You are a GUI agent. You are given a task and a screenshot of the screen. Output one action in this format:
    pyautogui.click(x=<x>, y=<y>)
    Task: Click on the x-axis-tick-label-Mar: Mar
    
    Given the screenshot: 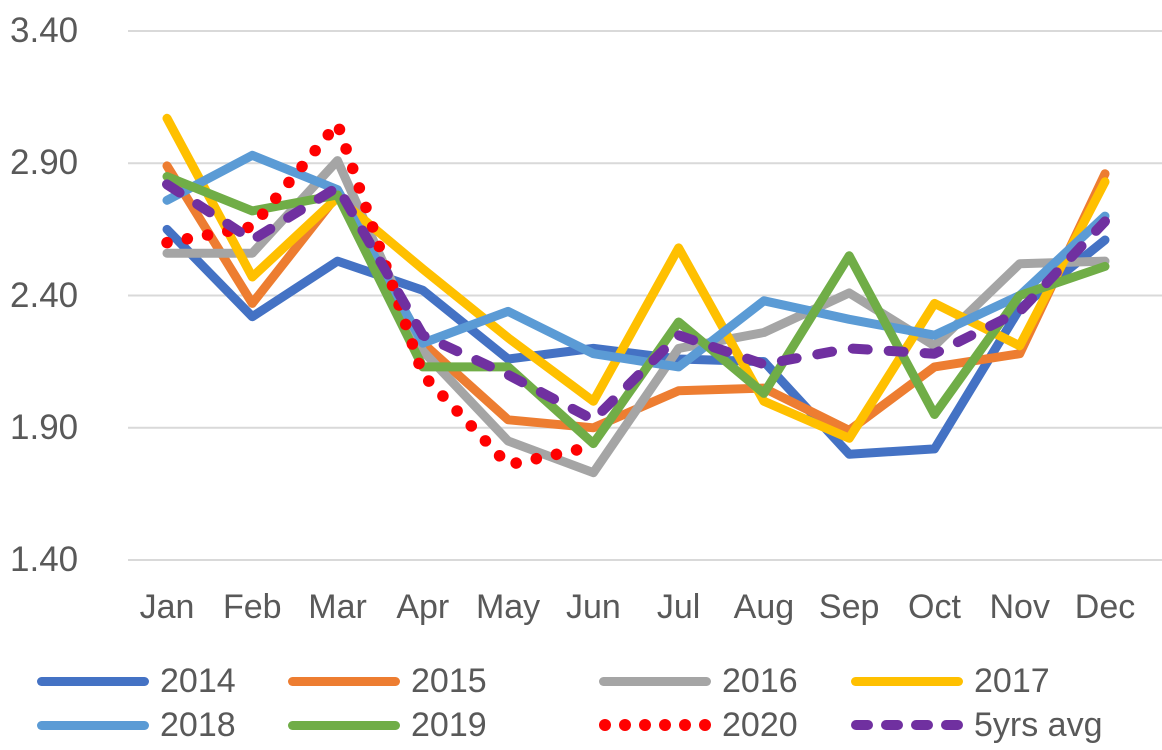 What is the action you would take?
    pyautogui.click(x=337, y=607)
    